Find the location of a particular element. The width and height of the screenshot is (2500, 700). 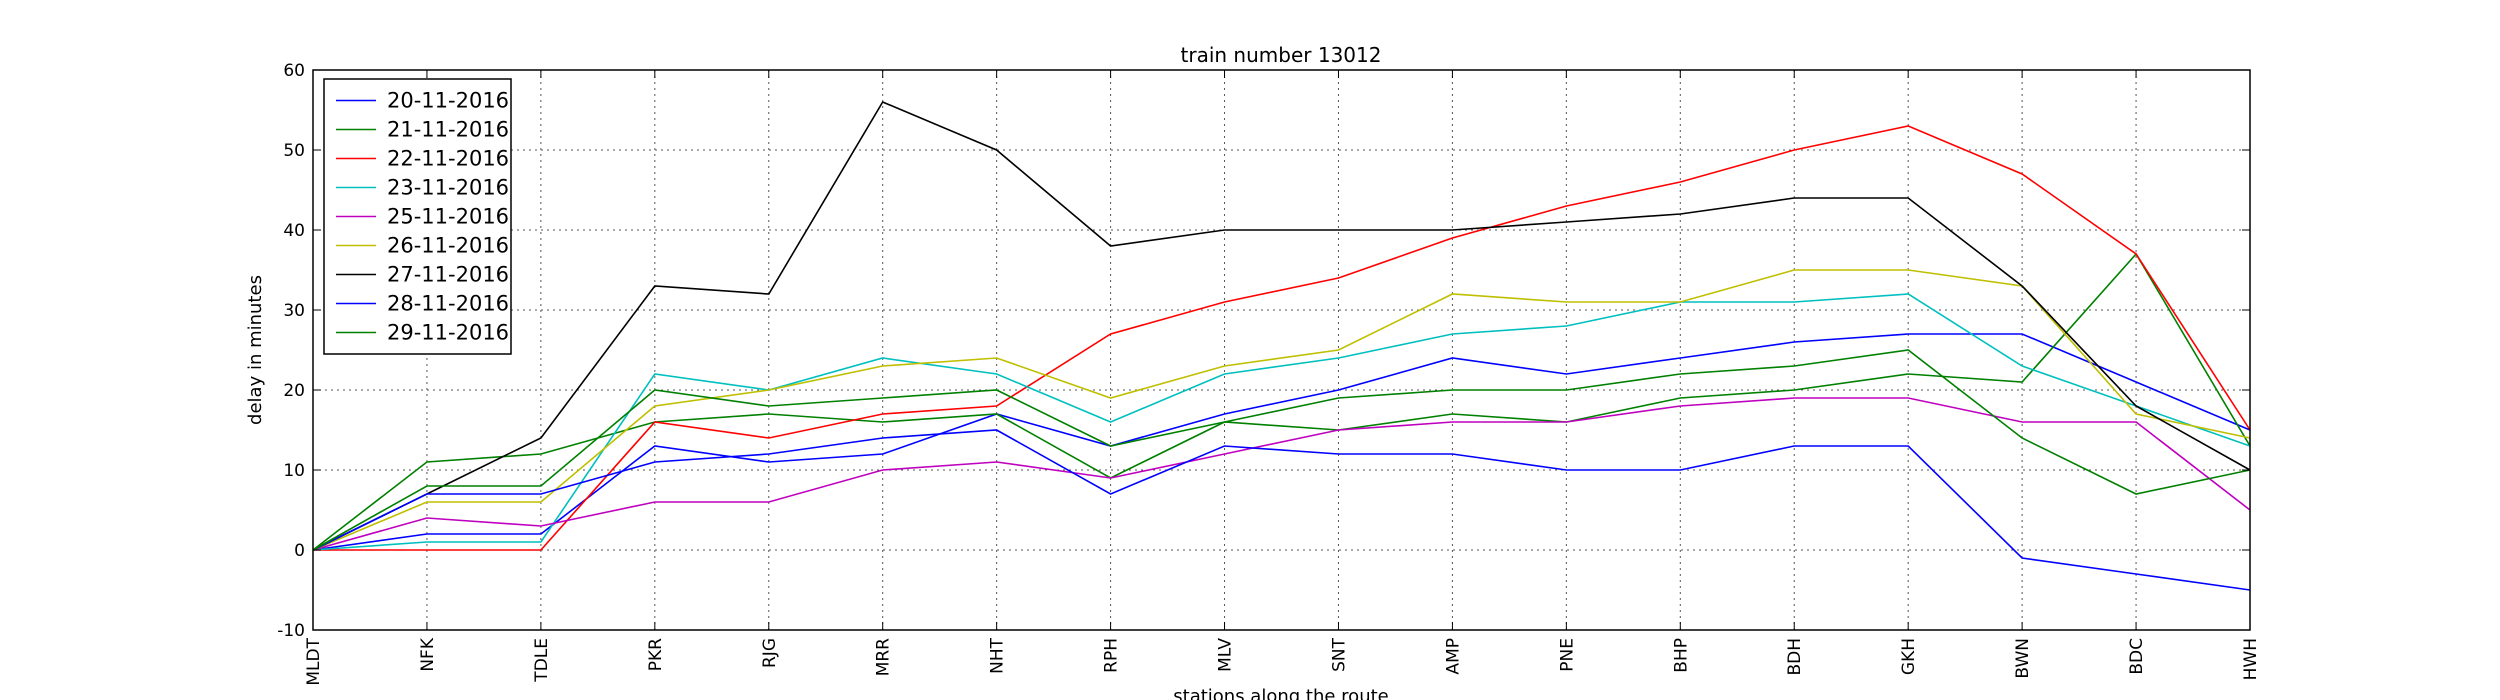

legend-label: 21-11-2016 is located at coordinates (448, 130).